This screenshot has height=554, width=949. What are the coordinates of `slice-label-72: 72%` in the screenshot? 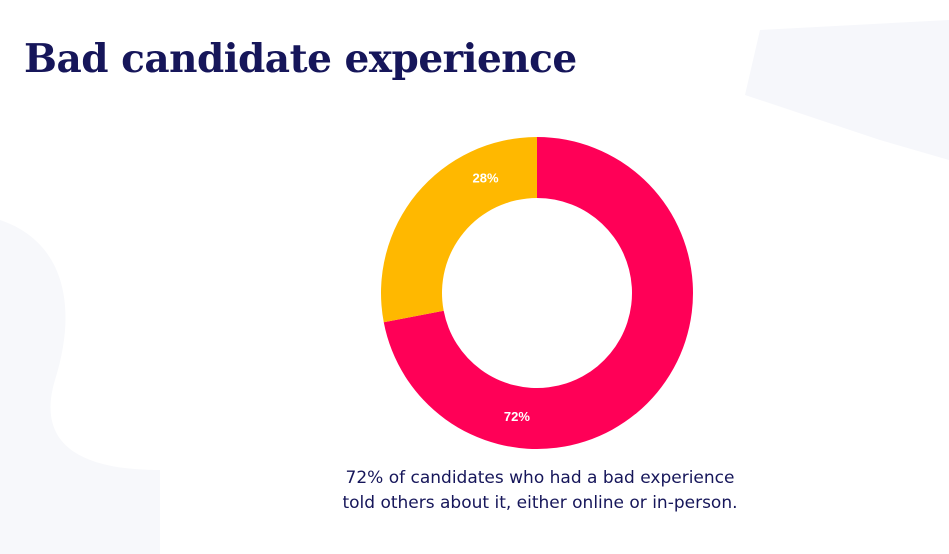 It's located at (517, 416).